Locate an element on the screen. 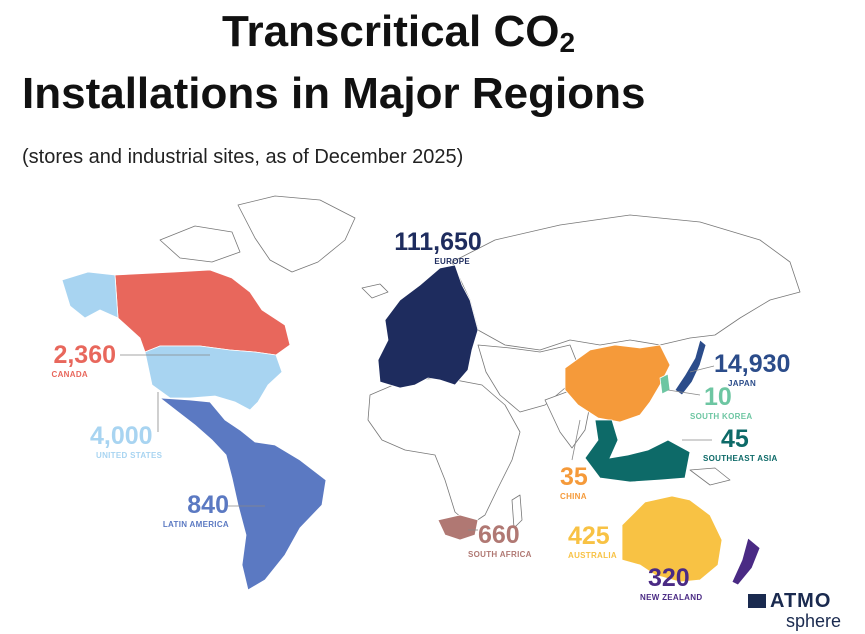  southeast-asia-region is located at coordinates (637, 451).